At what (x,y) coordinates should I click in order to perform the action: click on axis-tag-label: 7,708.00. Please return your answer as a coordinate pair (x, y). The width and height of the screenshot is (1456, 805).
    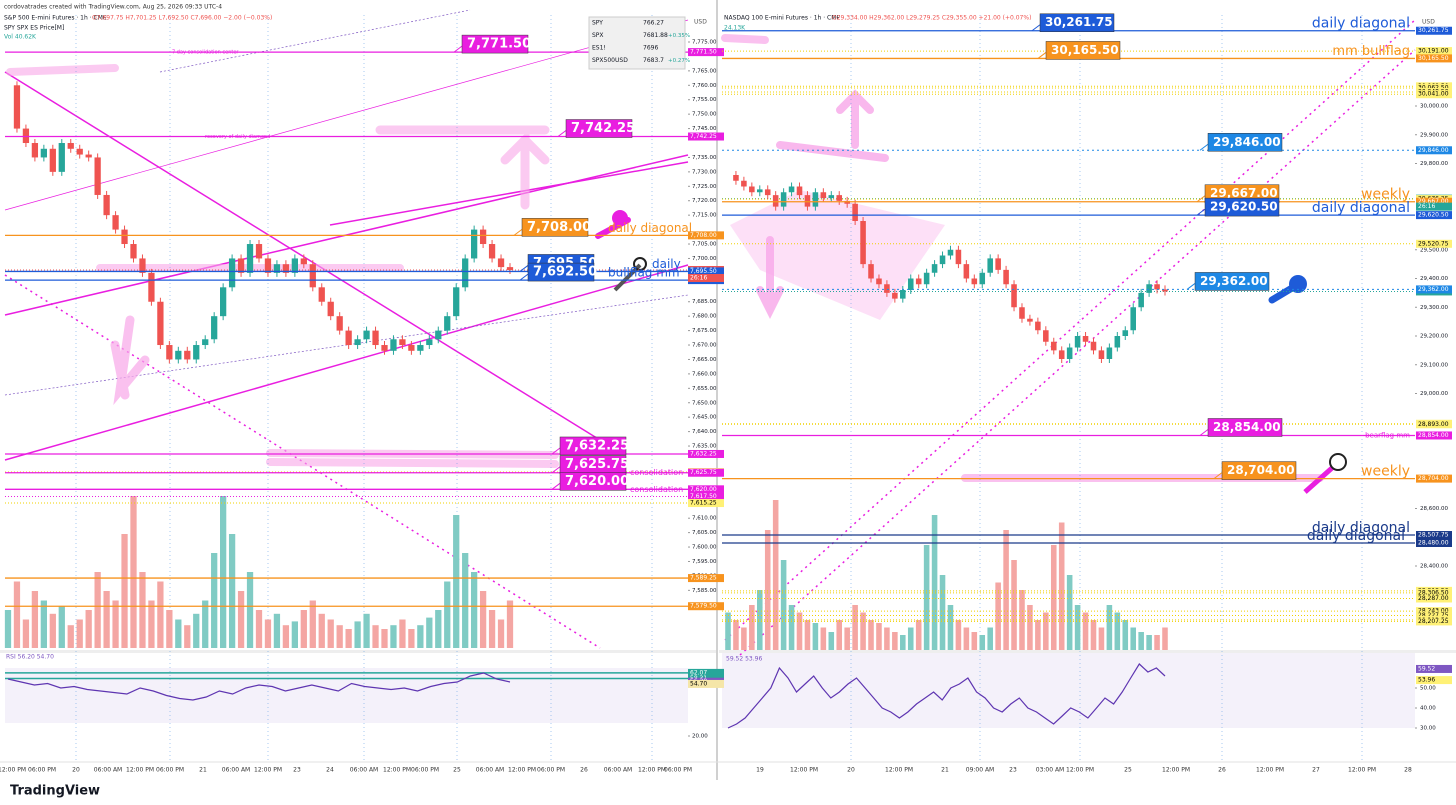
    Looking at the image, I should click on (703, 235).